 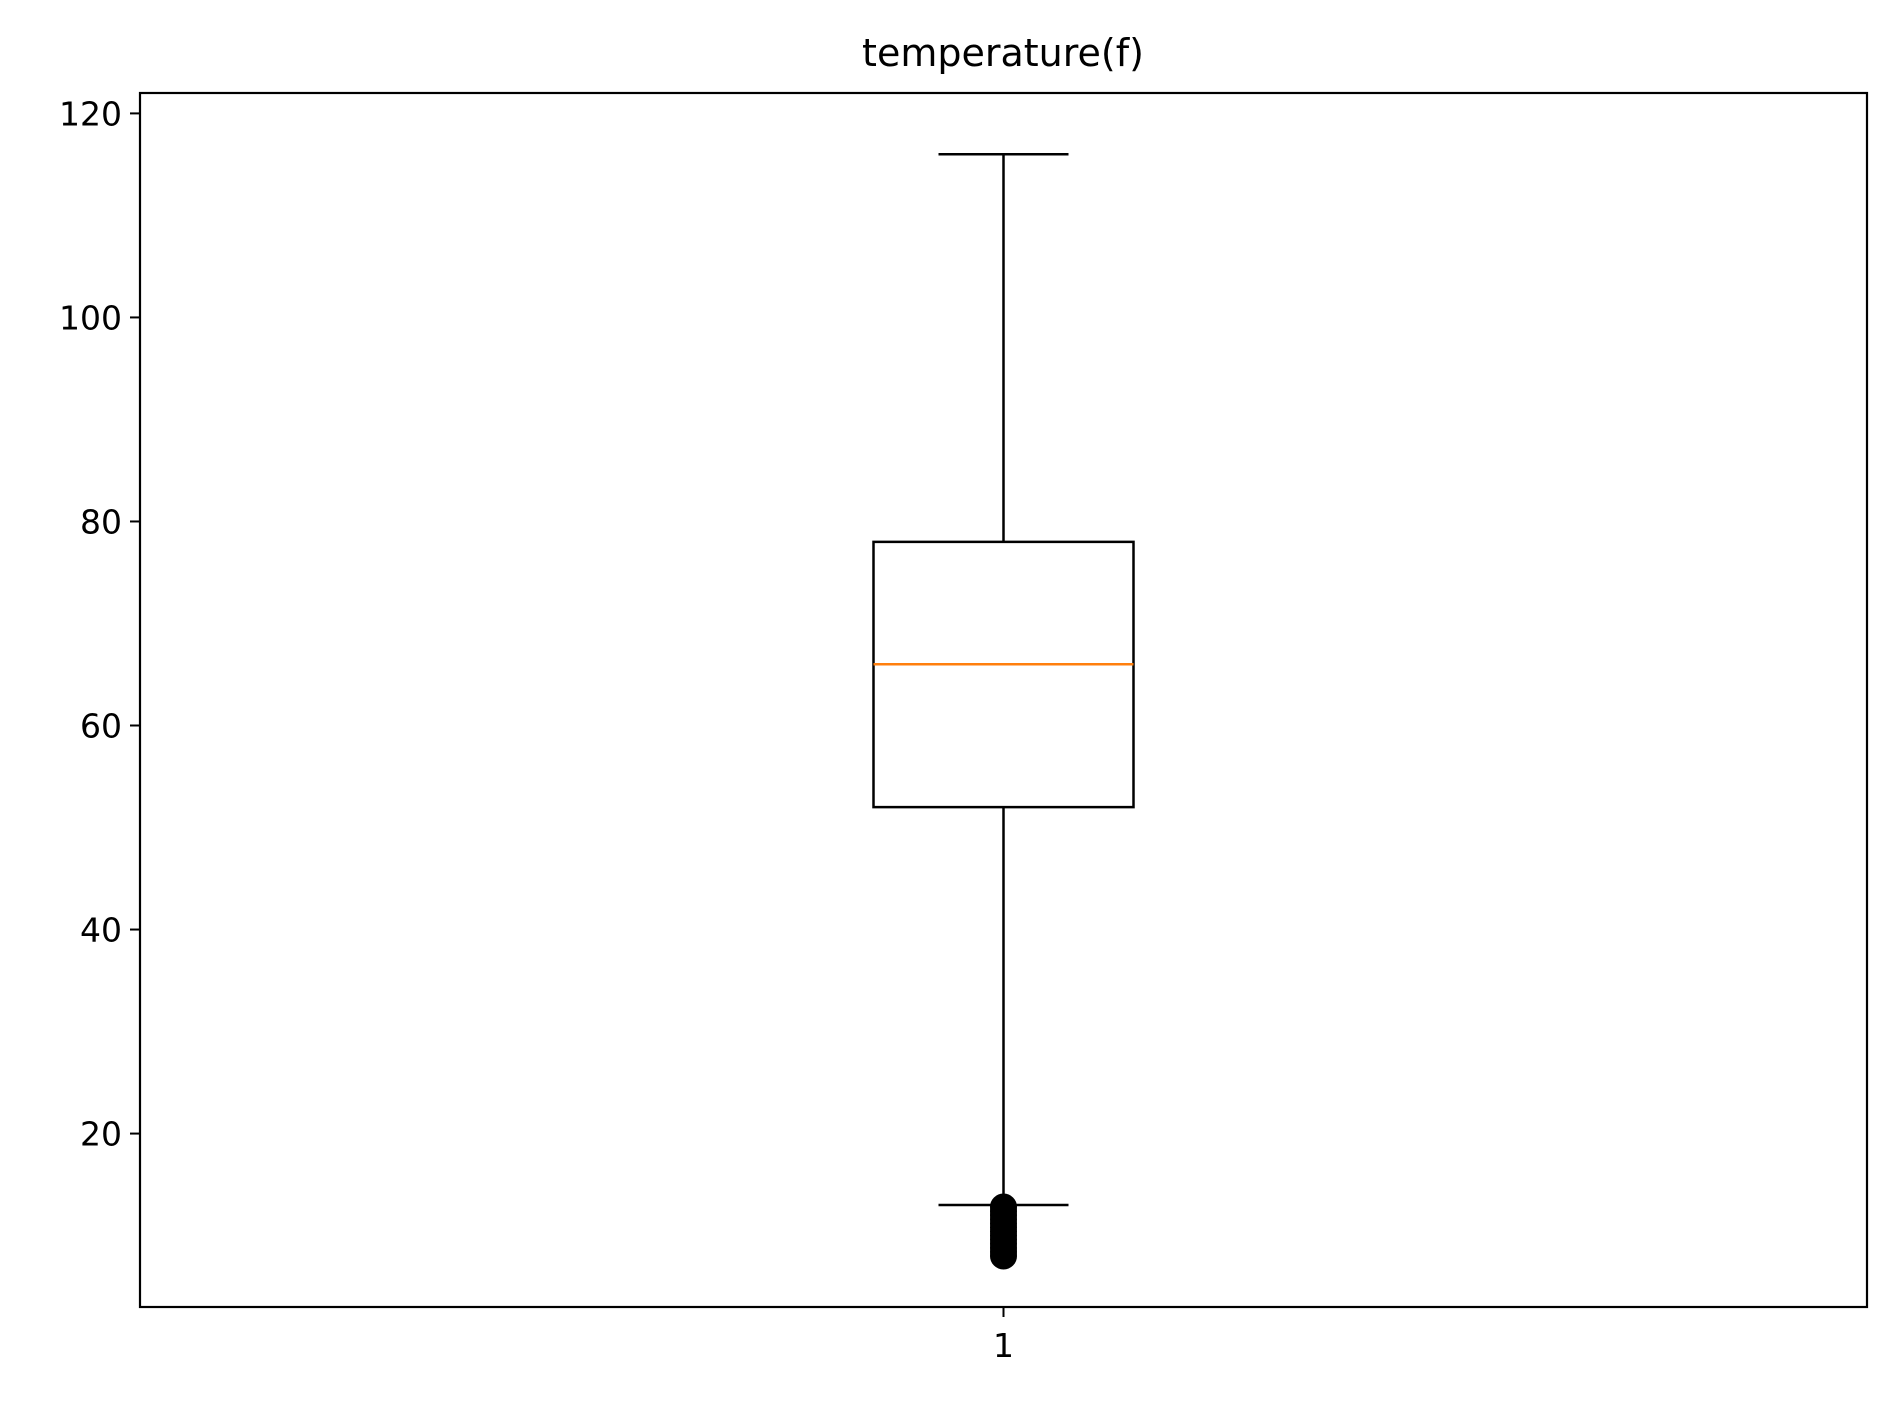 I want to click on outlier-point, so click(x=1003, y=1256).